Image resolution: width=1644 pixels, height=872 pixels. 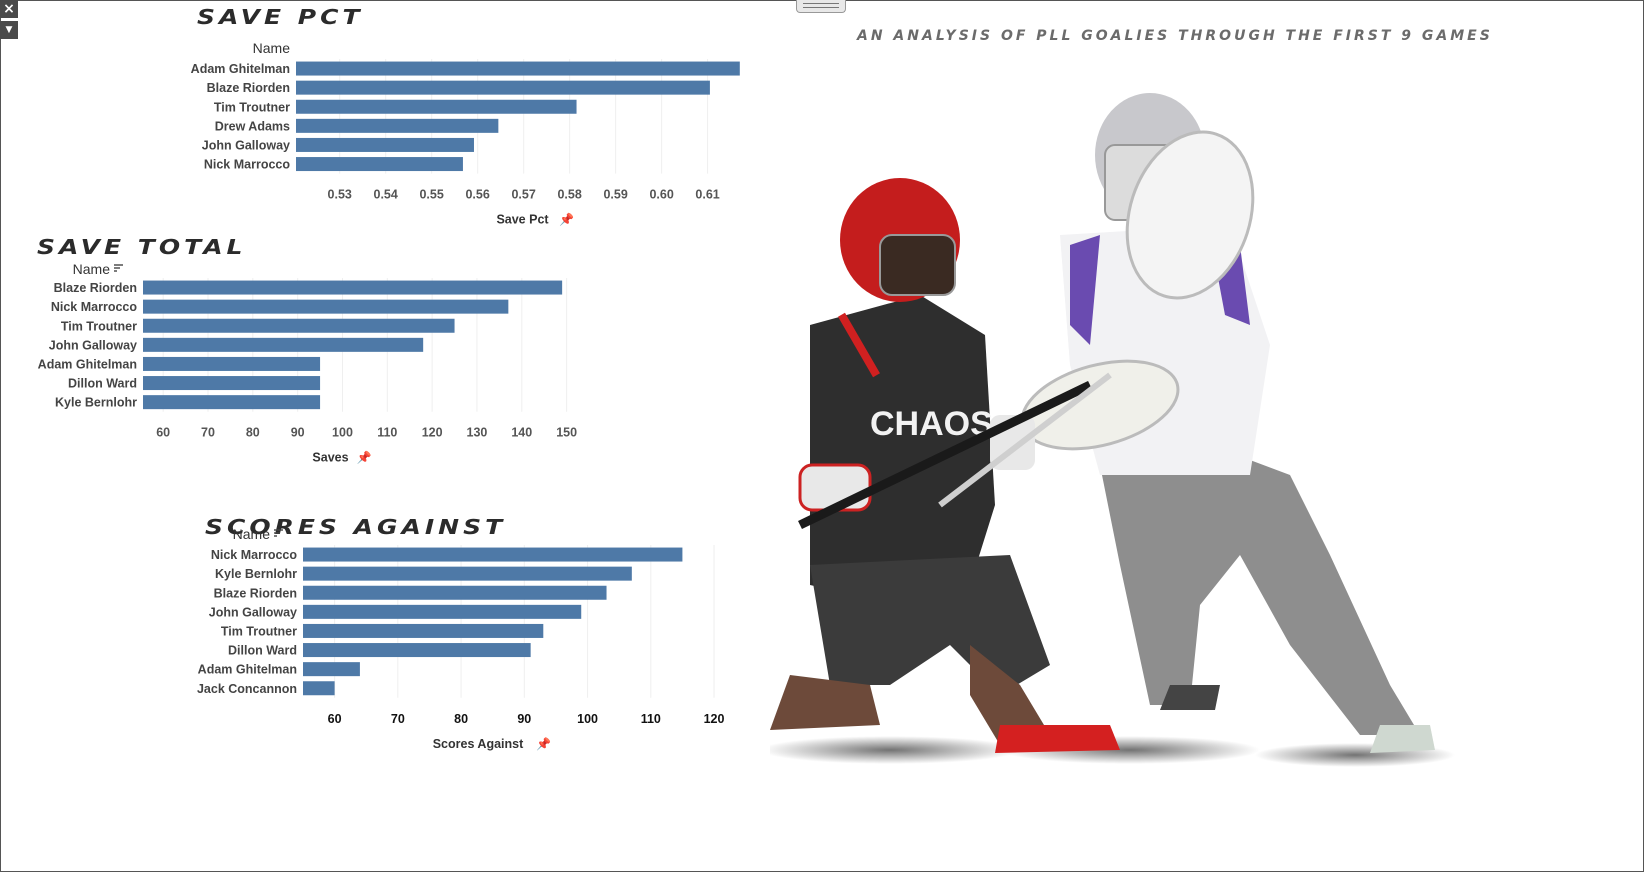 What do you see at coordinates (247, 689) in the screenshot?
I see `category-label: Jack Concannon` at bounding box center [247, 689].